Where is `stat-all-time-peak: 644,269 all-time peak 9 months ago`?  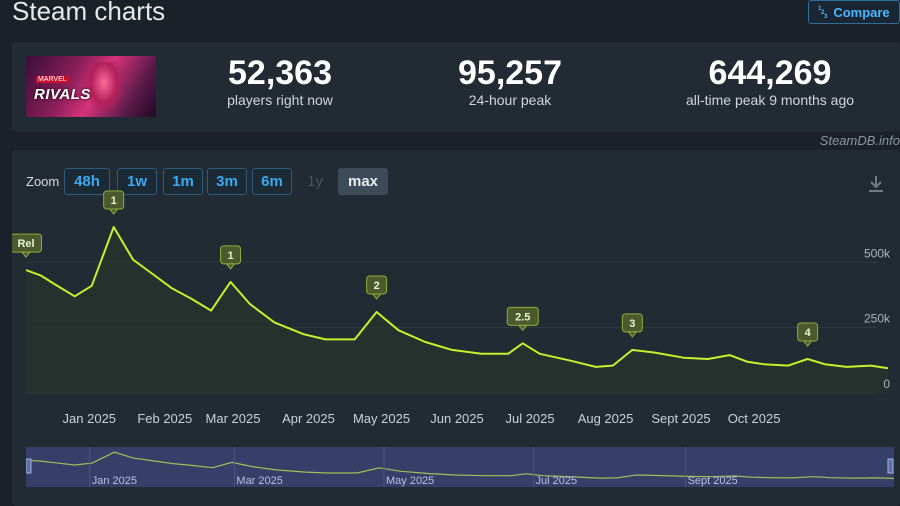 stat-all-time-peak: 644,269 all-time peak 9 months ago is located at coordinates (770, 81).